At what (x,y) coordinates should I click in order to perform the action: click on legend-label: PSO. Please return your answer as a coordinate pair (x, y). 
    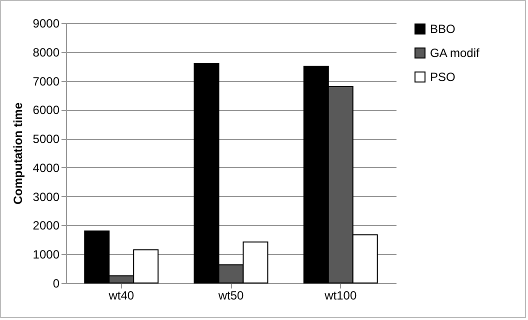
    Looking at the image, I should click on (443, 77).